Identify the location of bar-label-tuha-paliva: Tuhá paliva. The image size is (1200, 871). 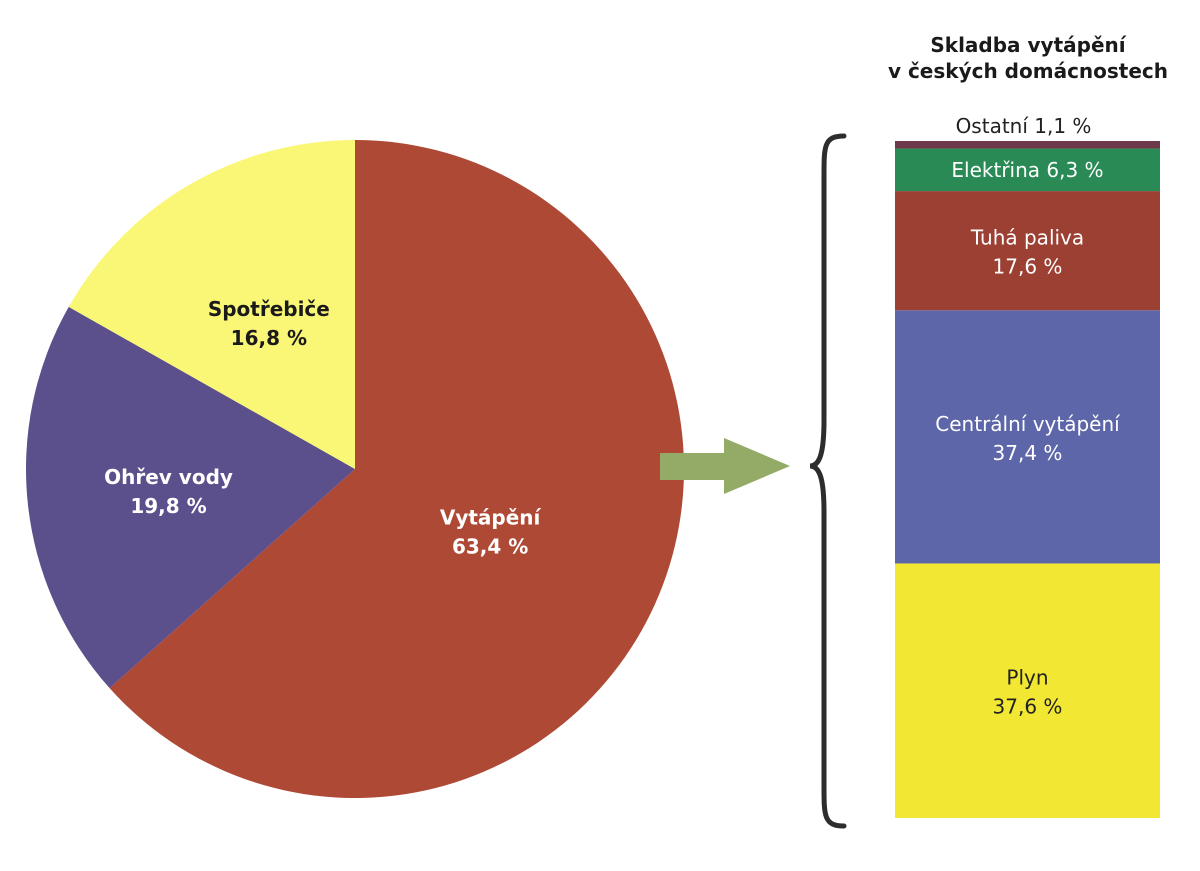
(1027, 238).